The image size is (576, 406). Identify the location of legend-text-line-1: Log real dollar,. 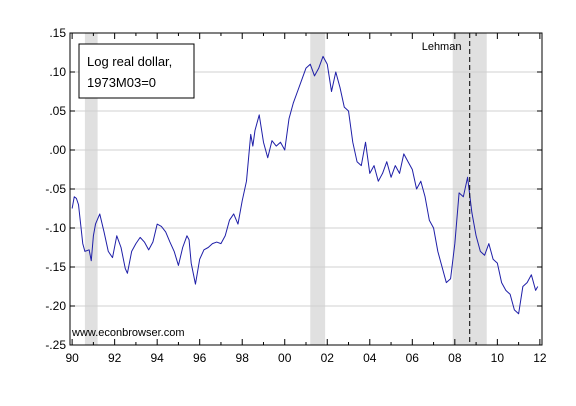
(129, 61).